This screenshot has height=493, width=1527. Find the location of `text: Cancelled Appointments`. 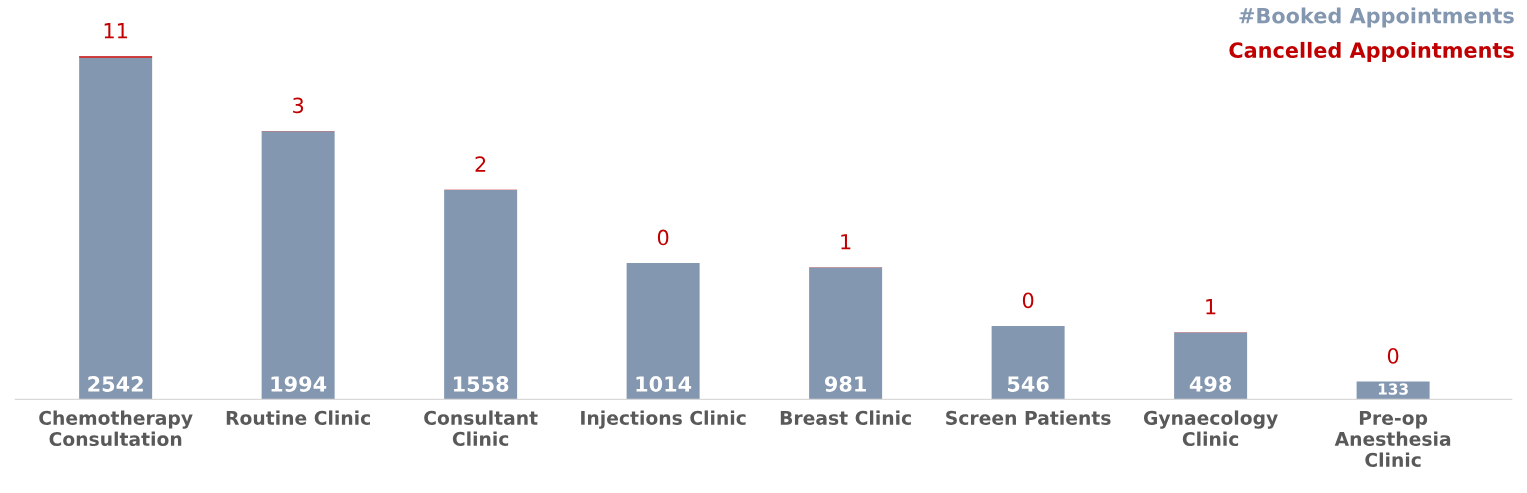

text: Cancelled Appointments is located at coordinates (1371, 52).